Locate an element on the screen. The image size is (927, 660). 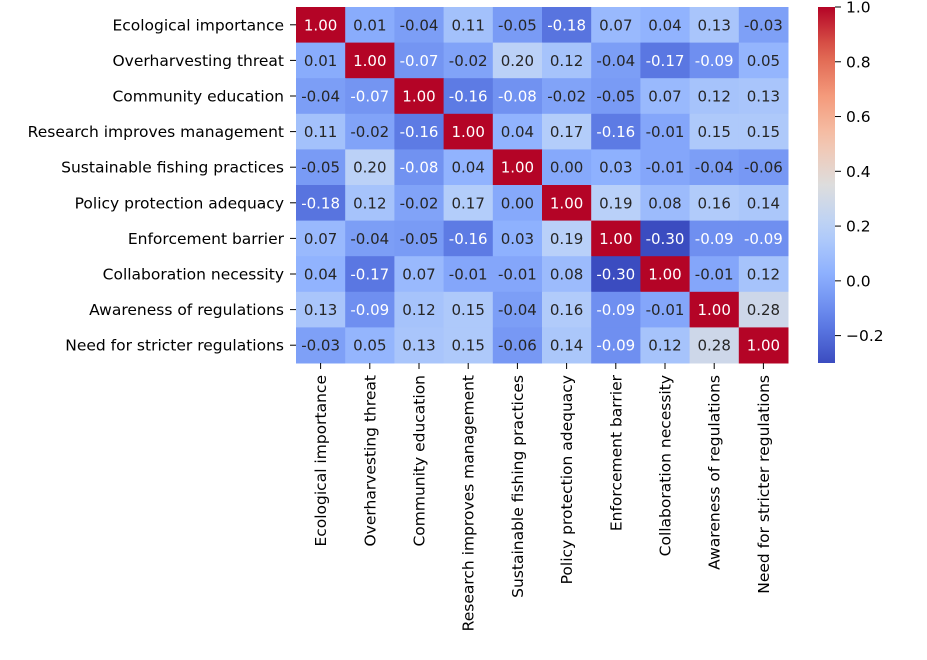
colorbar: −0.2 0.0 0.2 0.4 0.6 0.8 1.0 is located at coordinates (851, 181).